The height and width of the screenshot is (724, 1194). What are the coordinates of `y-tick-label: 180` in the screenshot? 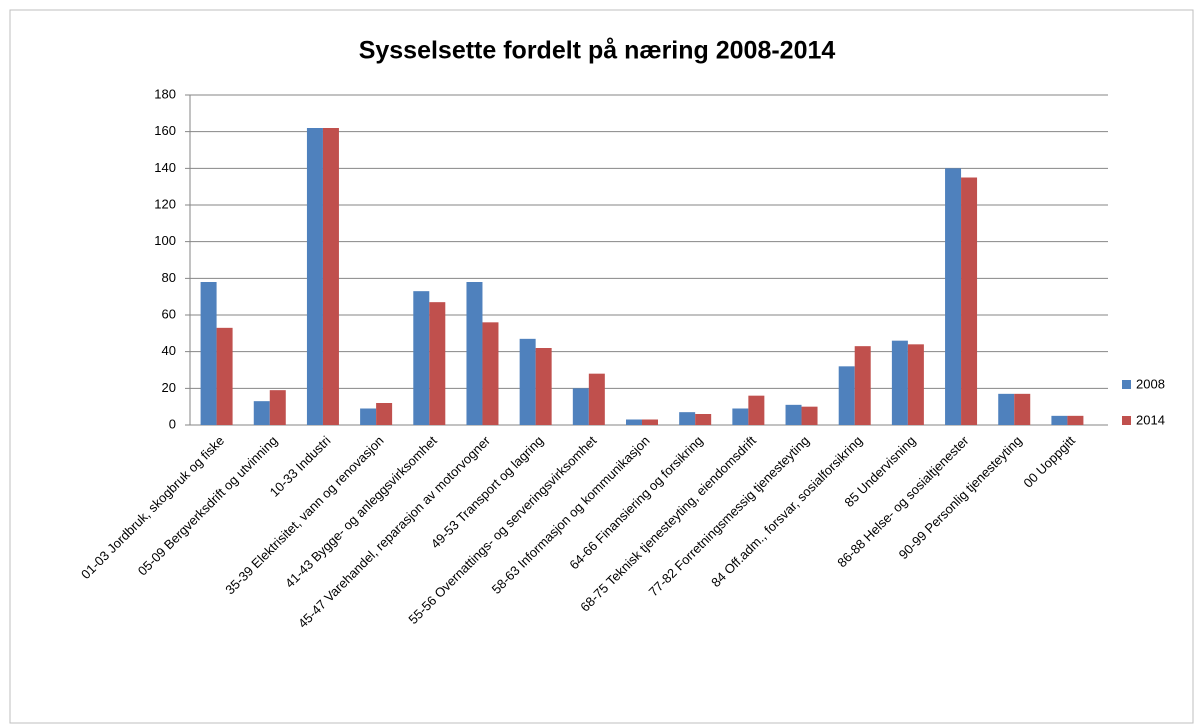 It's located at (165, 93).